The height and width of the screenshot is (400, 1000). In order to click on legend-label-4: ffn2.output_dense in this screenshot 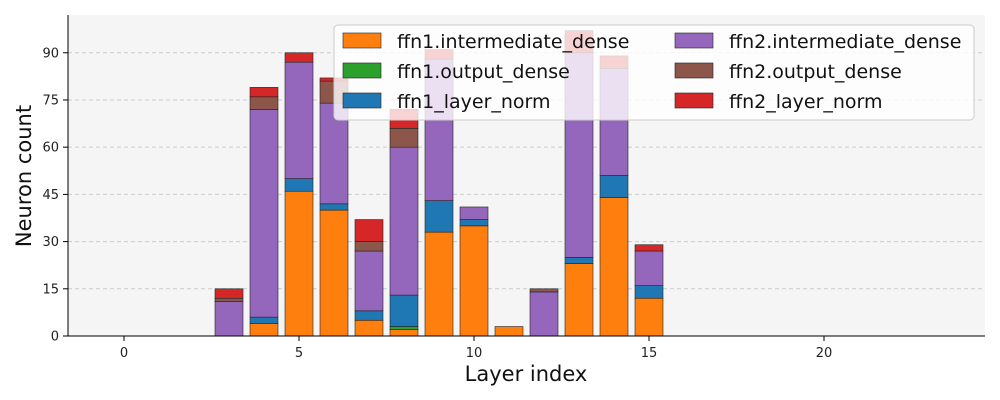, I will do `click(815, 72)`.